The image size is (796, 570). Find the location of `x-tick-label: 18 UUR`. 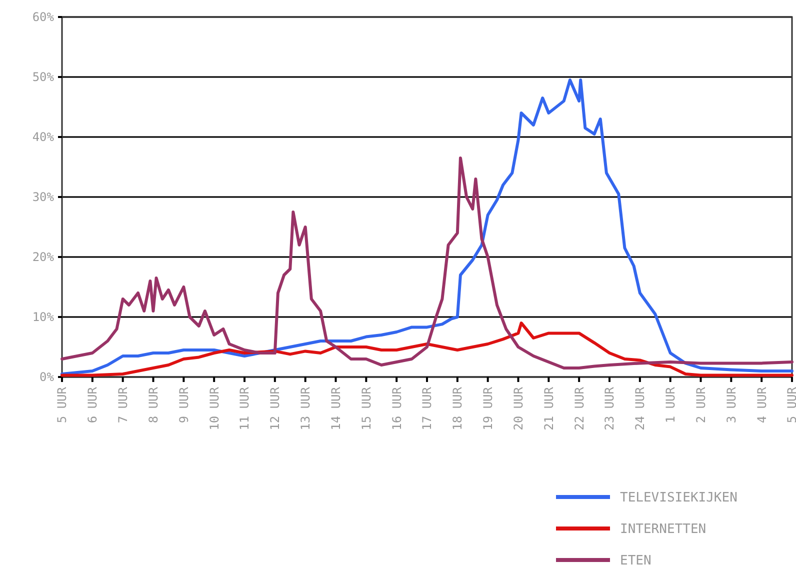

x-tick-label: 18 UUR is located at coordinates (457, 408).